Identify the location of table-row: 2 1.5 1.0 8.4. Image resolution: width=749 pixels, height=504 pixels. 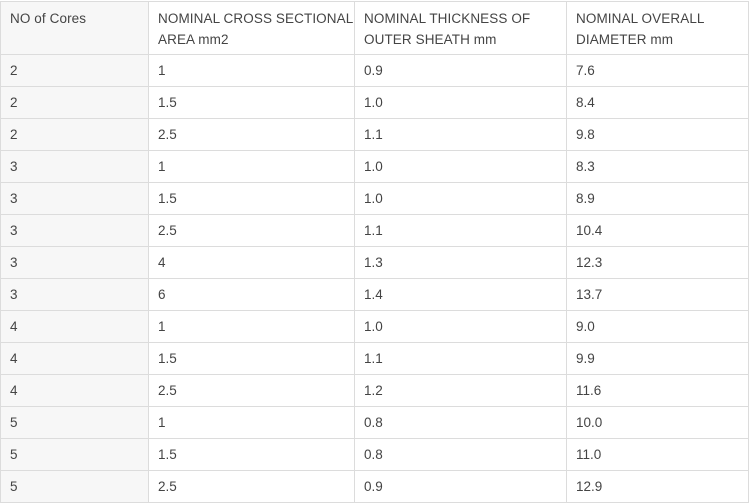
(374, 102).